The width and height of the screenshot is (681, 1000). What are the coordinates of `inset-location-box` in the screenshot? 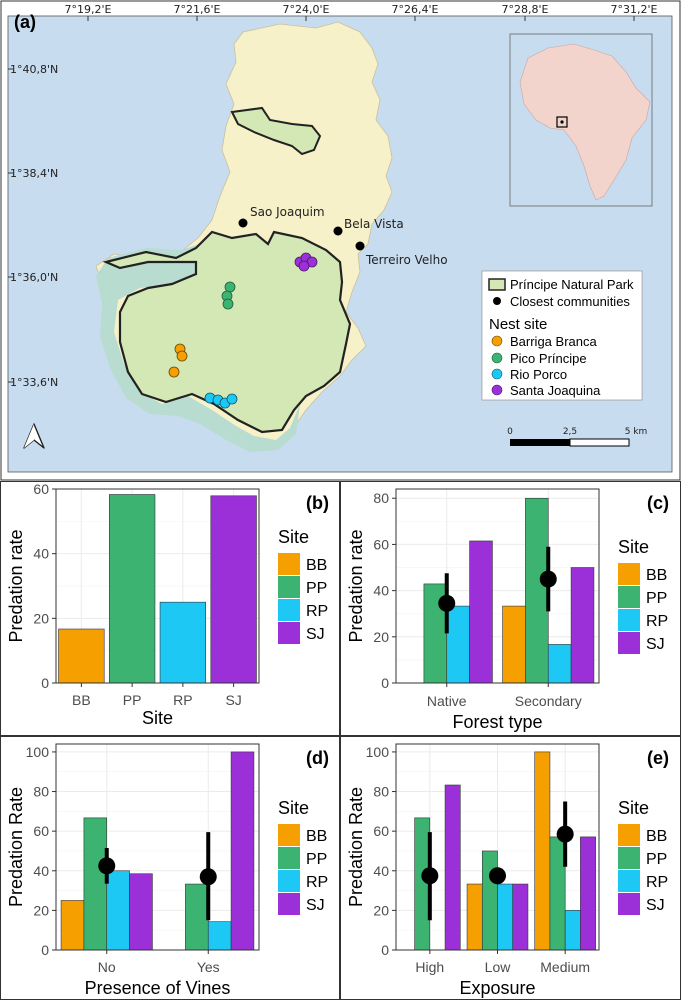 It's located at (562, 122).